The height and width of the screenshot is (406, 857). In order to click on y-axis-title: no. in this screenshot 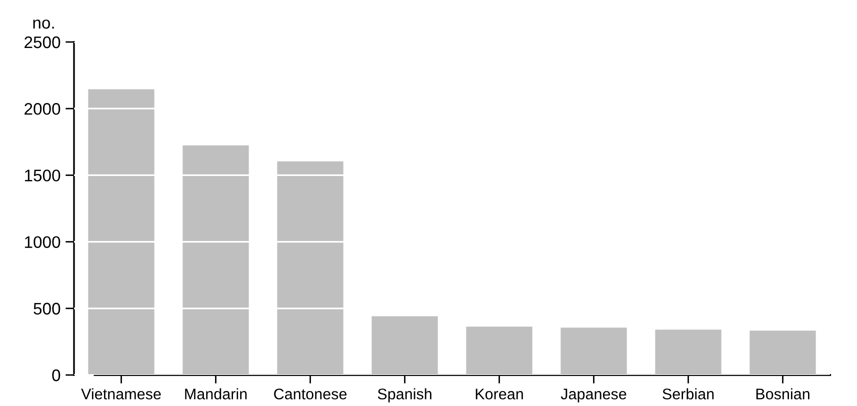, I will do `click(43, 24)`.